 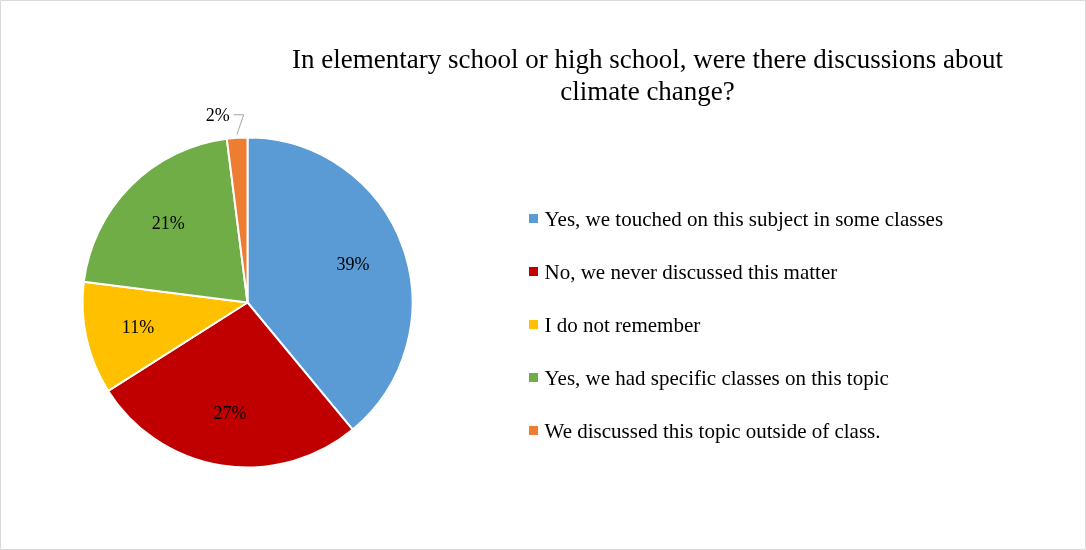 What do you see at coordinates (691, 271) in the screenshot?
I see `legend-label: No, we never discussed this matter` at bounding box center [691, 271].